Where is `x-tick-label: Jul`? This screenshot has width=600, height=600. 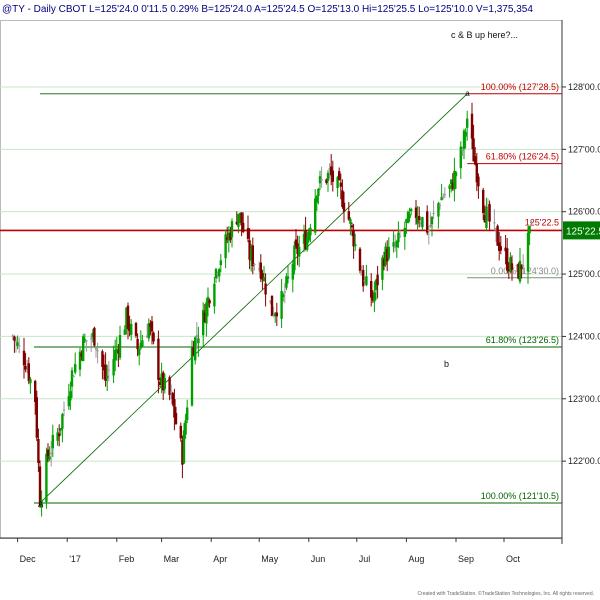
x-tick-label: Jul is located at coordinates (365, 559).